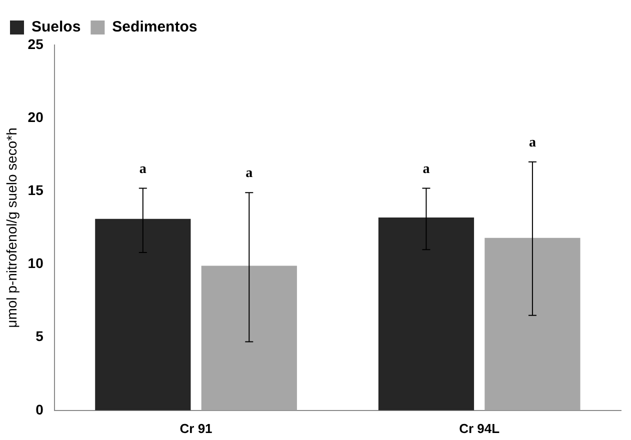 This screenshot has height=440, width=631. What do you see at coordinates (479, 428) in the screenshot?
I see `x-tick-label: Cr 94L` at bounding box center [479, 428].